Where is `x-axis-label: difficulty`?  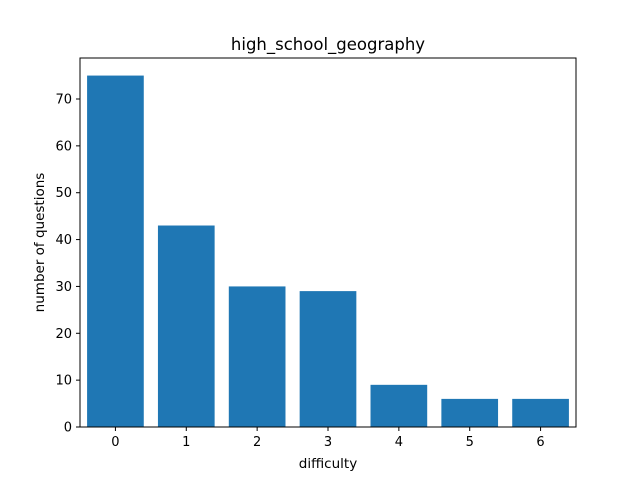
x-axis-label: difficulty is located at coordinates (328, 464).